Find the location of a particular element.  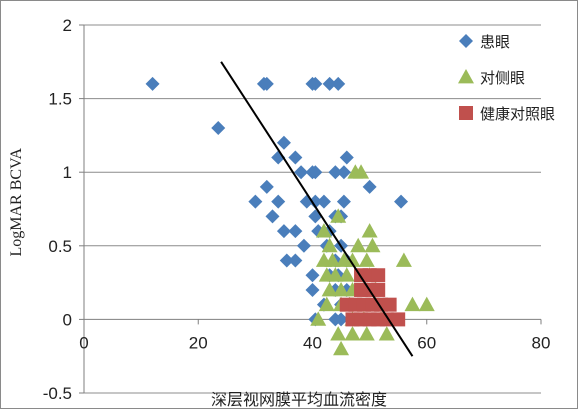

legend-label: 患眼 is located at coordinates (495, 42).